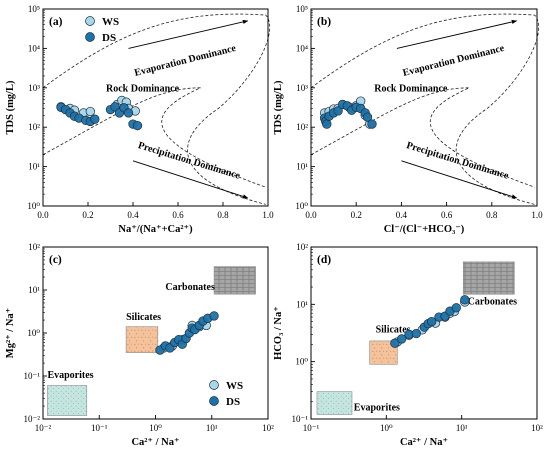  I want to click on x-axis-label: Cl⁻/(Cl⁻+HCO₃⁻), so click(424, 229).